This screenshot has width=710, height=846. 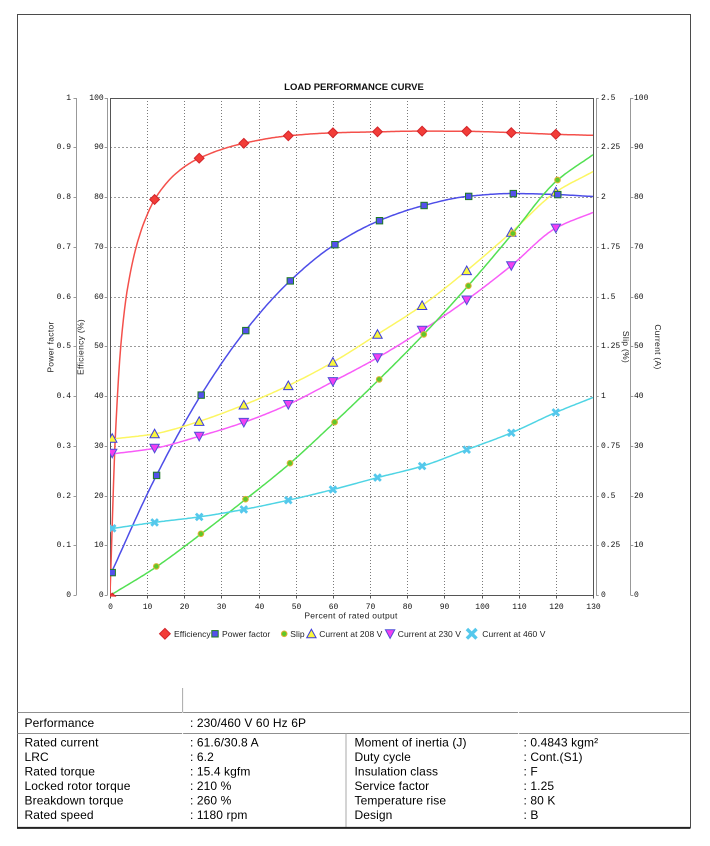 I want to click on svg-text:: 230/460 V 60 Hz 6P: : 230/460 V 60 Hz 6P, so click(x=248, y=723).